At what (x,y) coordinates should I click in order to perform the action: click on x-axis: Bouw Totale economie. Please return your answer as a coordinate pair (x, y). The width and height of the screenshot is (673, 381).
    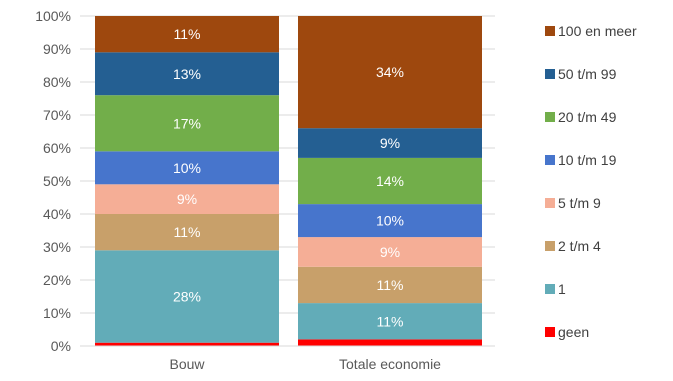
    Looking at the image, I should click on (287, 358).